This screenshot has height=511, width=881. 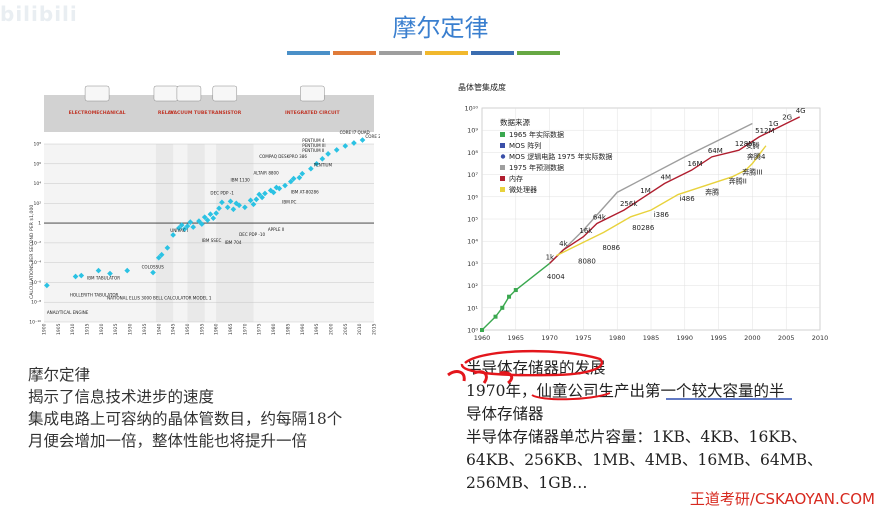 I want to click on era-label: ELECTROMECHANICAL, so click(x=97, y=113).